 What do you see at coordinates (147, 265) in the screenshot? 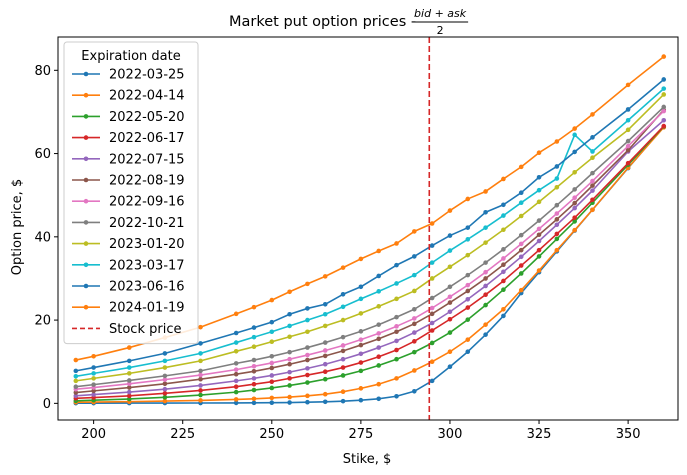
I see `legend-label: 2023-03-17` at bounding box center [147, 265].